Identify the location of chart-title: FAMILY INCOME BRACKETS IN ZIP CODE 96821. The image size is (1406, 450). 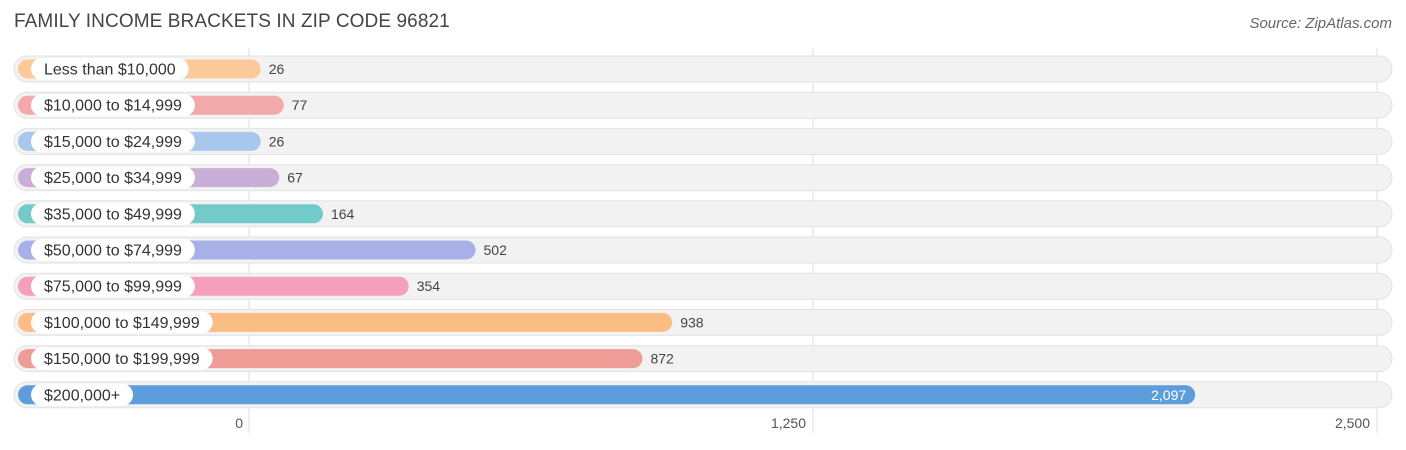
(232, 21).